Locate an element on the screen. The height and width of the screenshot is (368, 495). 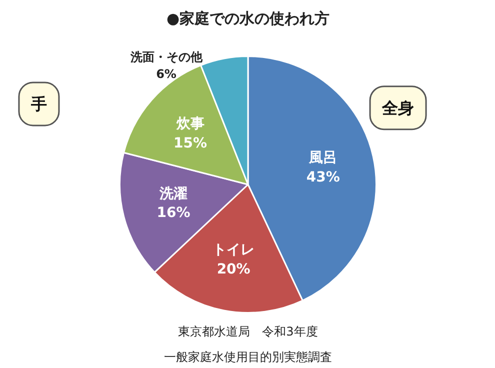
slice-label: 風呂 is located at coordinates (323, 158).